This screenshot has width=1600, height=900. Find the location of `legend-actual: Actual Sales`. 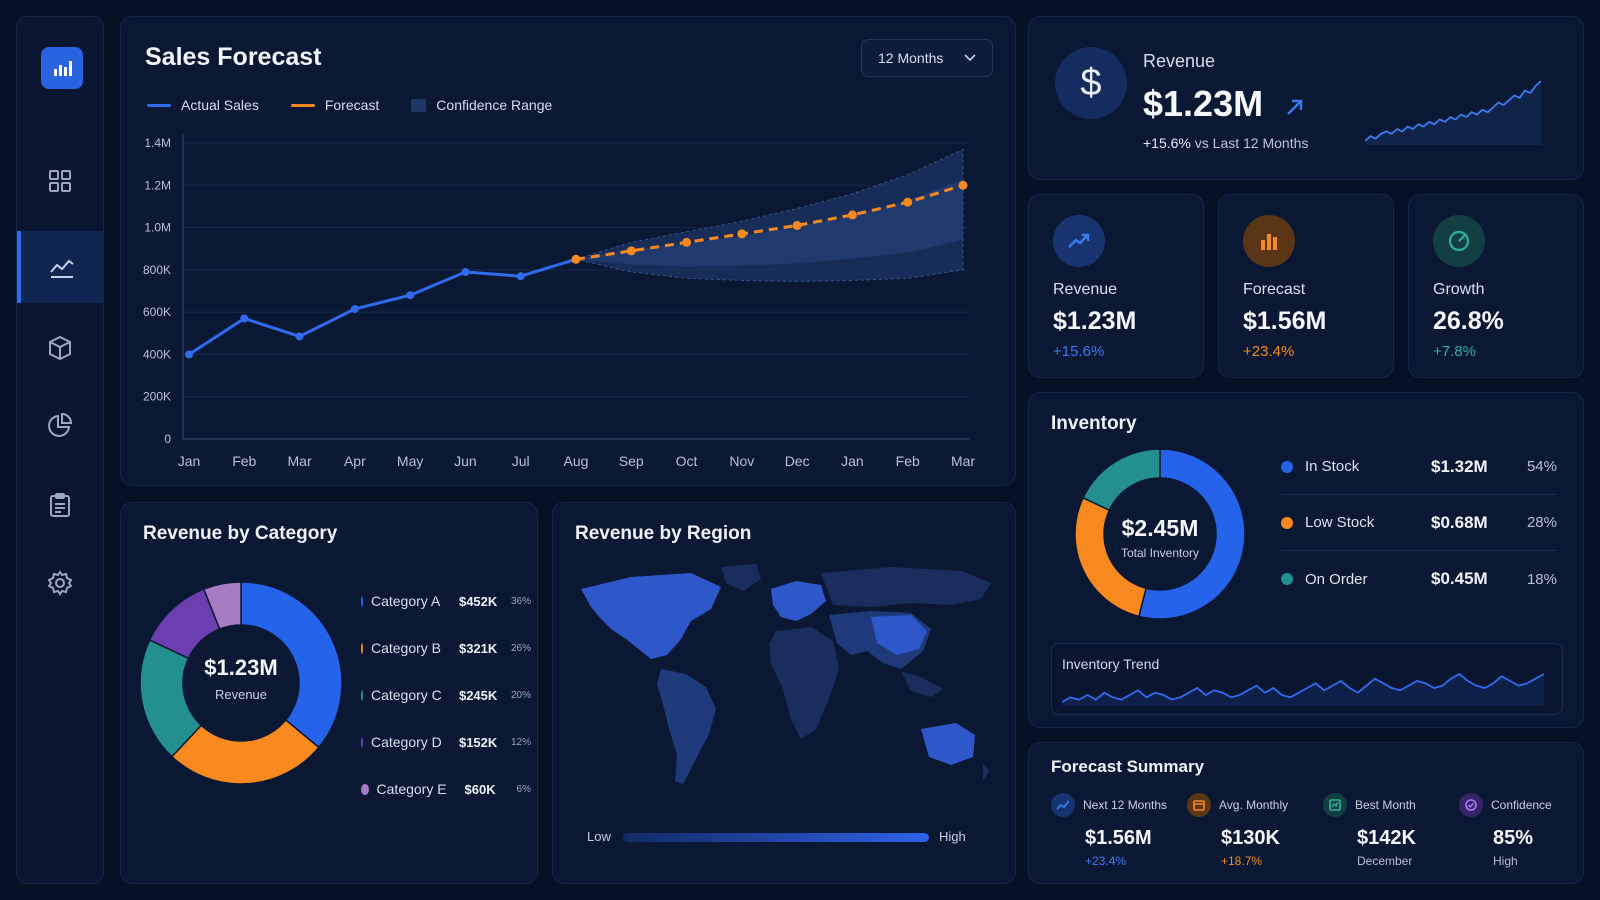

legend-actual: Actual Sales is located at coordinates (203, 105).